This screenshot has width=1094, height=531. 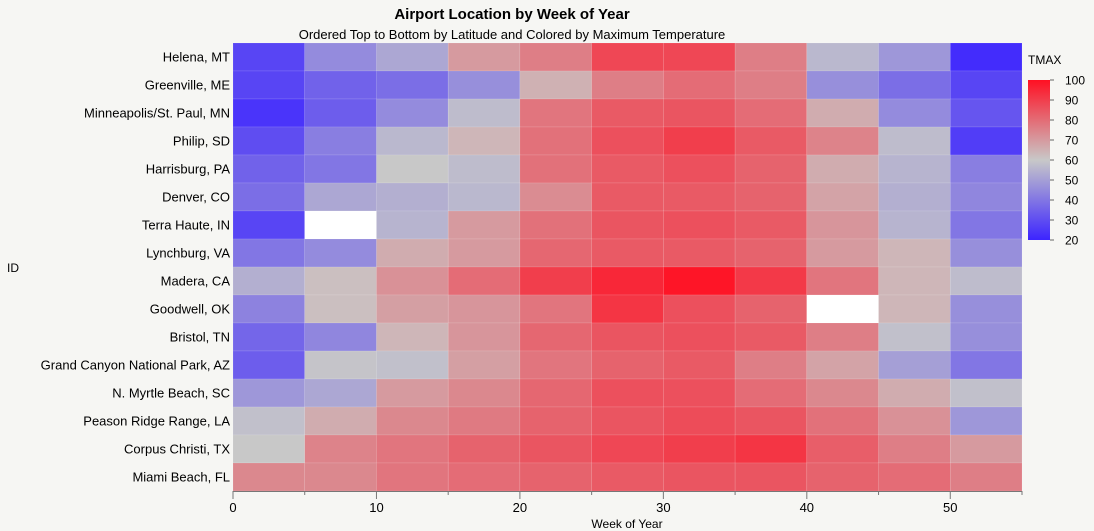 What do you see at coordinates (1072, 141) in the screenshot?
I see `legend-tick-label: 70` at bounding box center [1072, 141].